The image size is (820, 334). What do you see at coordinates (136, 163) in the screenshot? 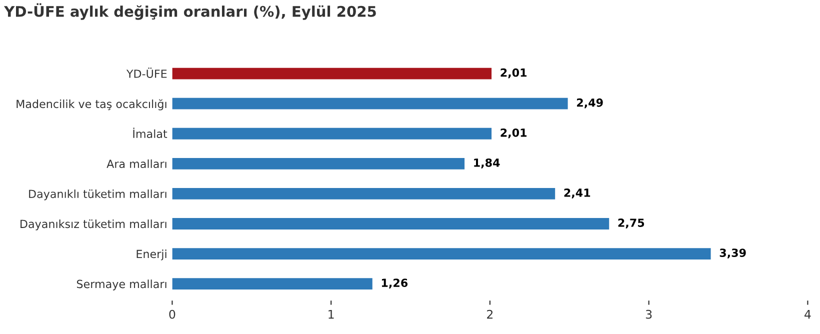
I see `y-tick-label: Ara malları` at bounding box center [136, 163].